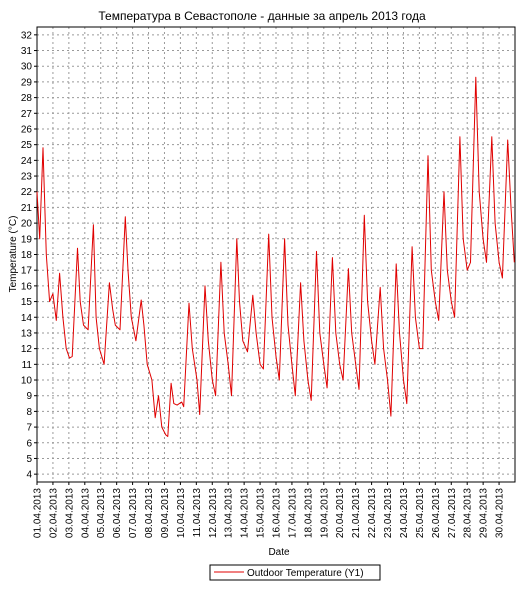 The width and height of the screenshot is (523, 590). I want to click on y-tick-label: 21, so click(27, 208).